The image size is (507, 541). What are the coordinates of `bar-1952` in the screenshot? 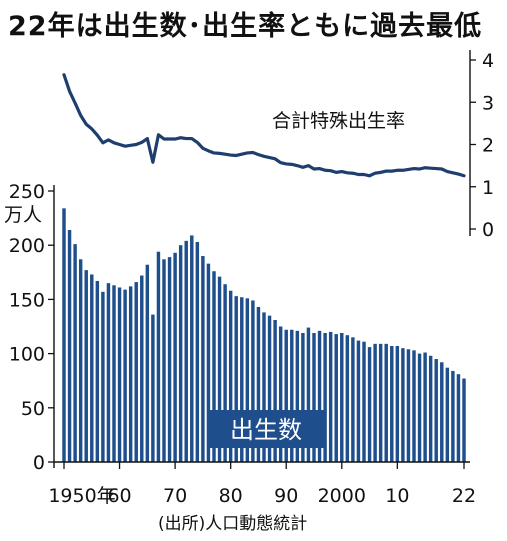 It's located at (75, 353).